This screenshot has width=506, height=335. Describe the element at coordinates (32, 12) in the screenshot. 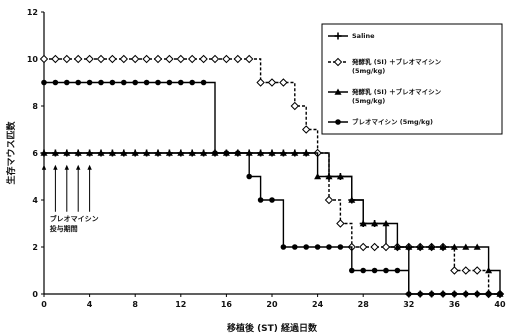

I see `y-tick-label: 12` at that location.